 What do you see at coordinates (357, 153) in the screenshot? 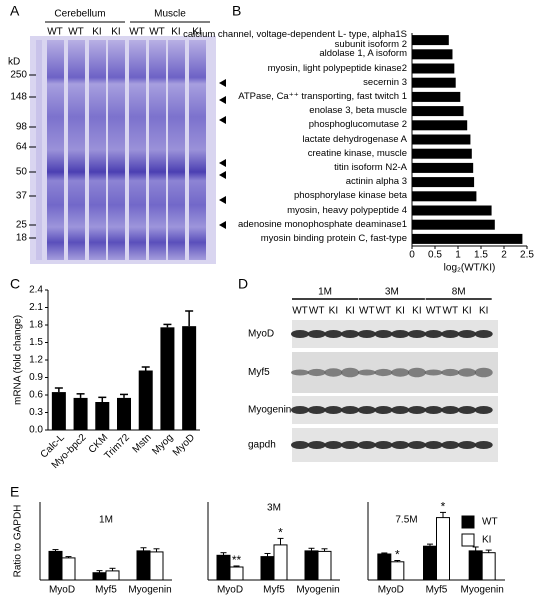
I see `category-label: creatine kinase, muscle` at bounding box center [357, 153].